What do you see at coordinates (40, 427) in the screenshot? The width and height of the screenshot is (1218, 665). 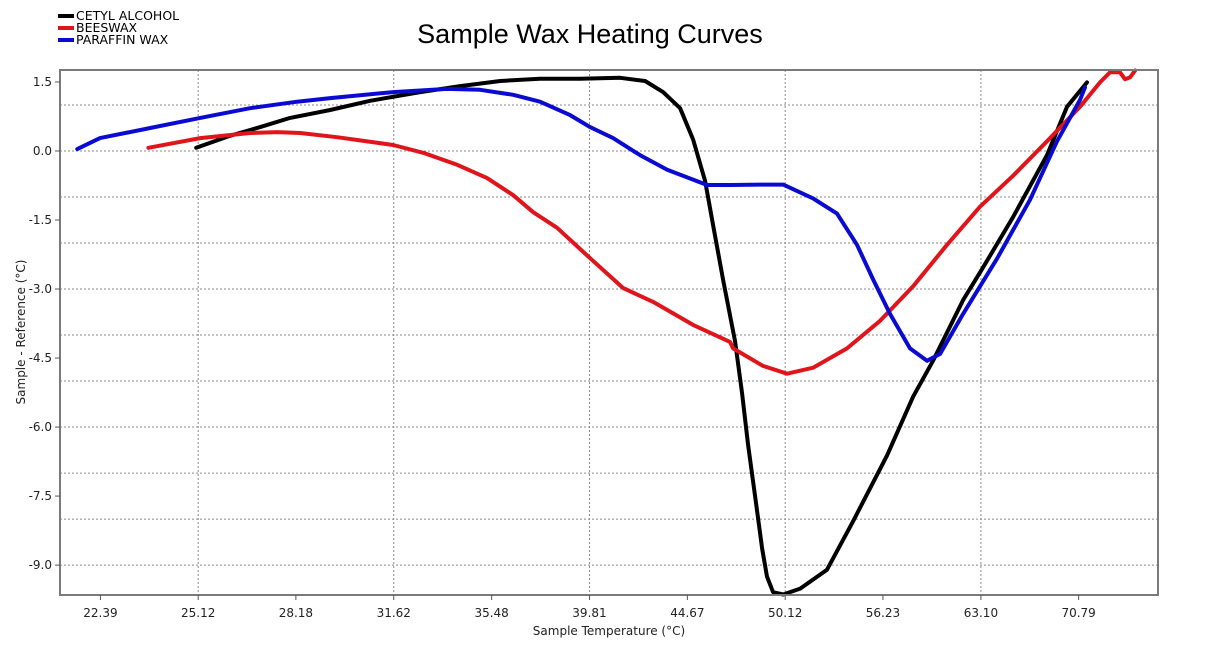 I see `y-tick-label: -6.0` at bounding box center [40, 427].